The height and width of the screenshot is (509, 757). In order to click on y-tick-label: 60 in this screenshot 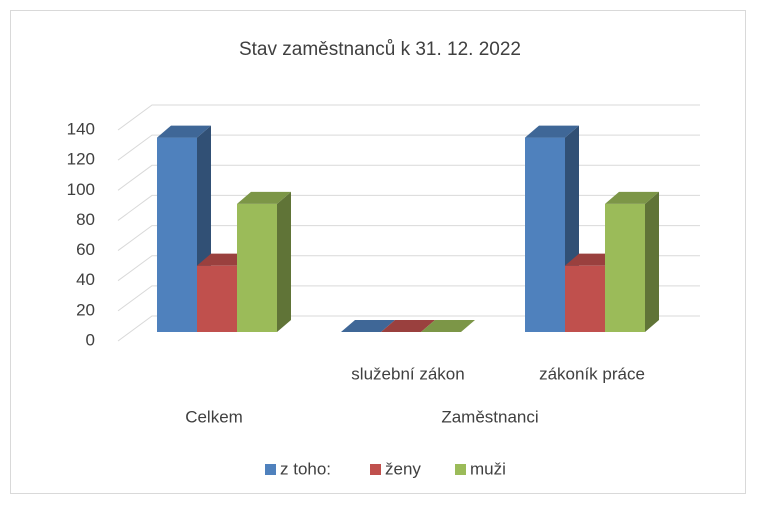, I will do `click(85, 249)`.